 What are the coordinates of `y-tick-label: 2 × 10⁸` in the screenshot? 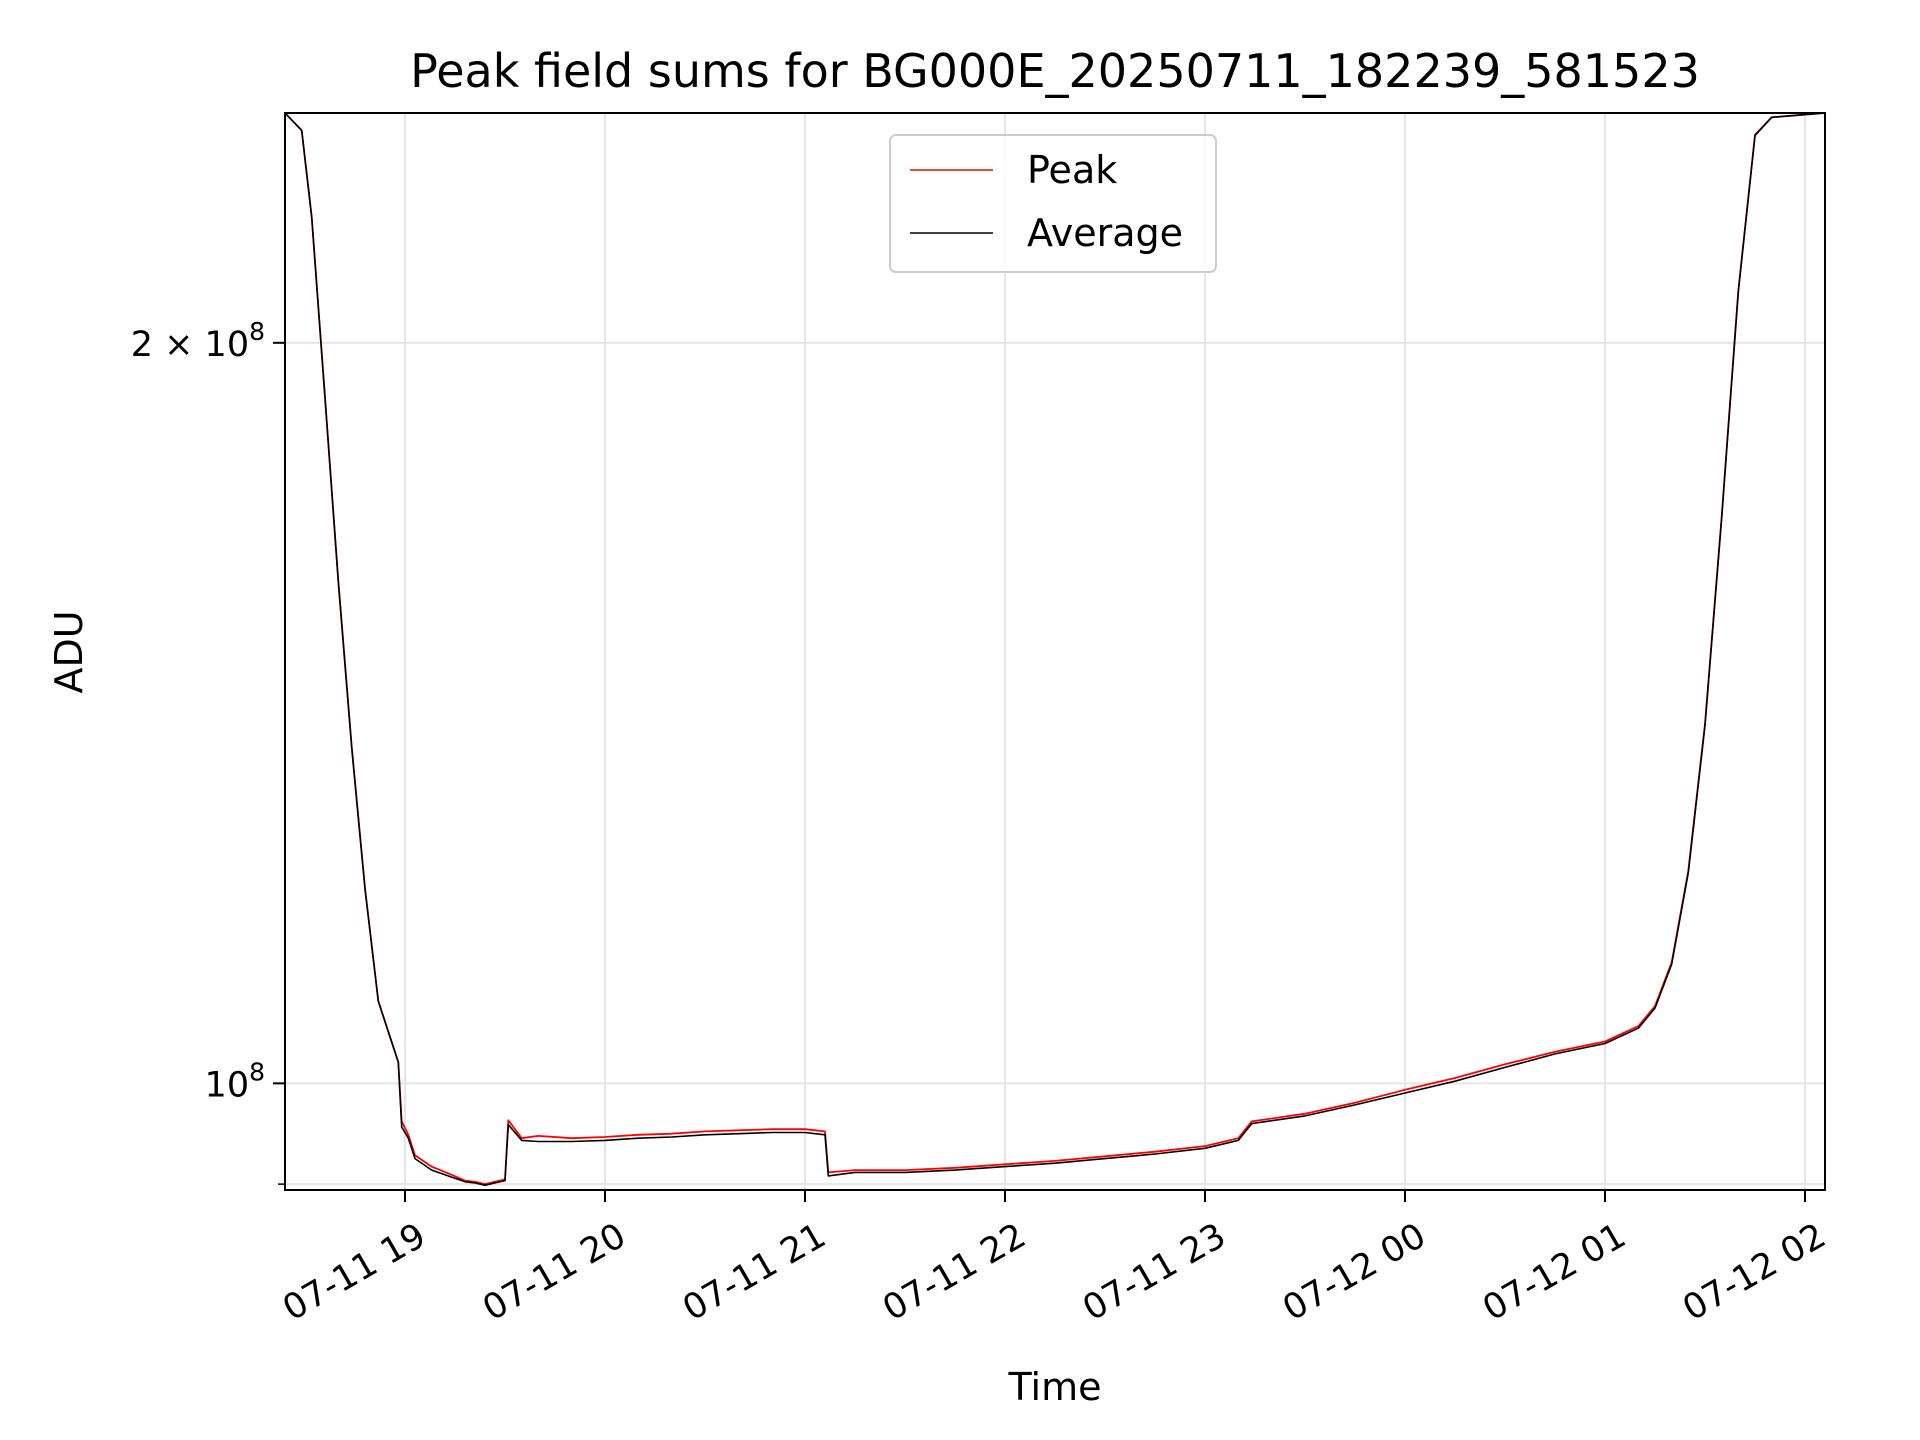 It's located at (198, 341).